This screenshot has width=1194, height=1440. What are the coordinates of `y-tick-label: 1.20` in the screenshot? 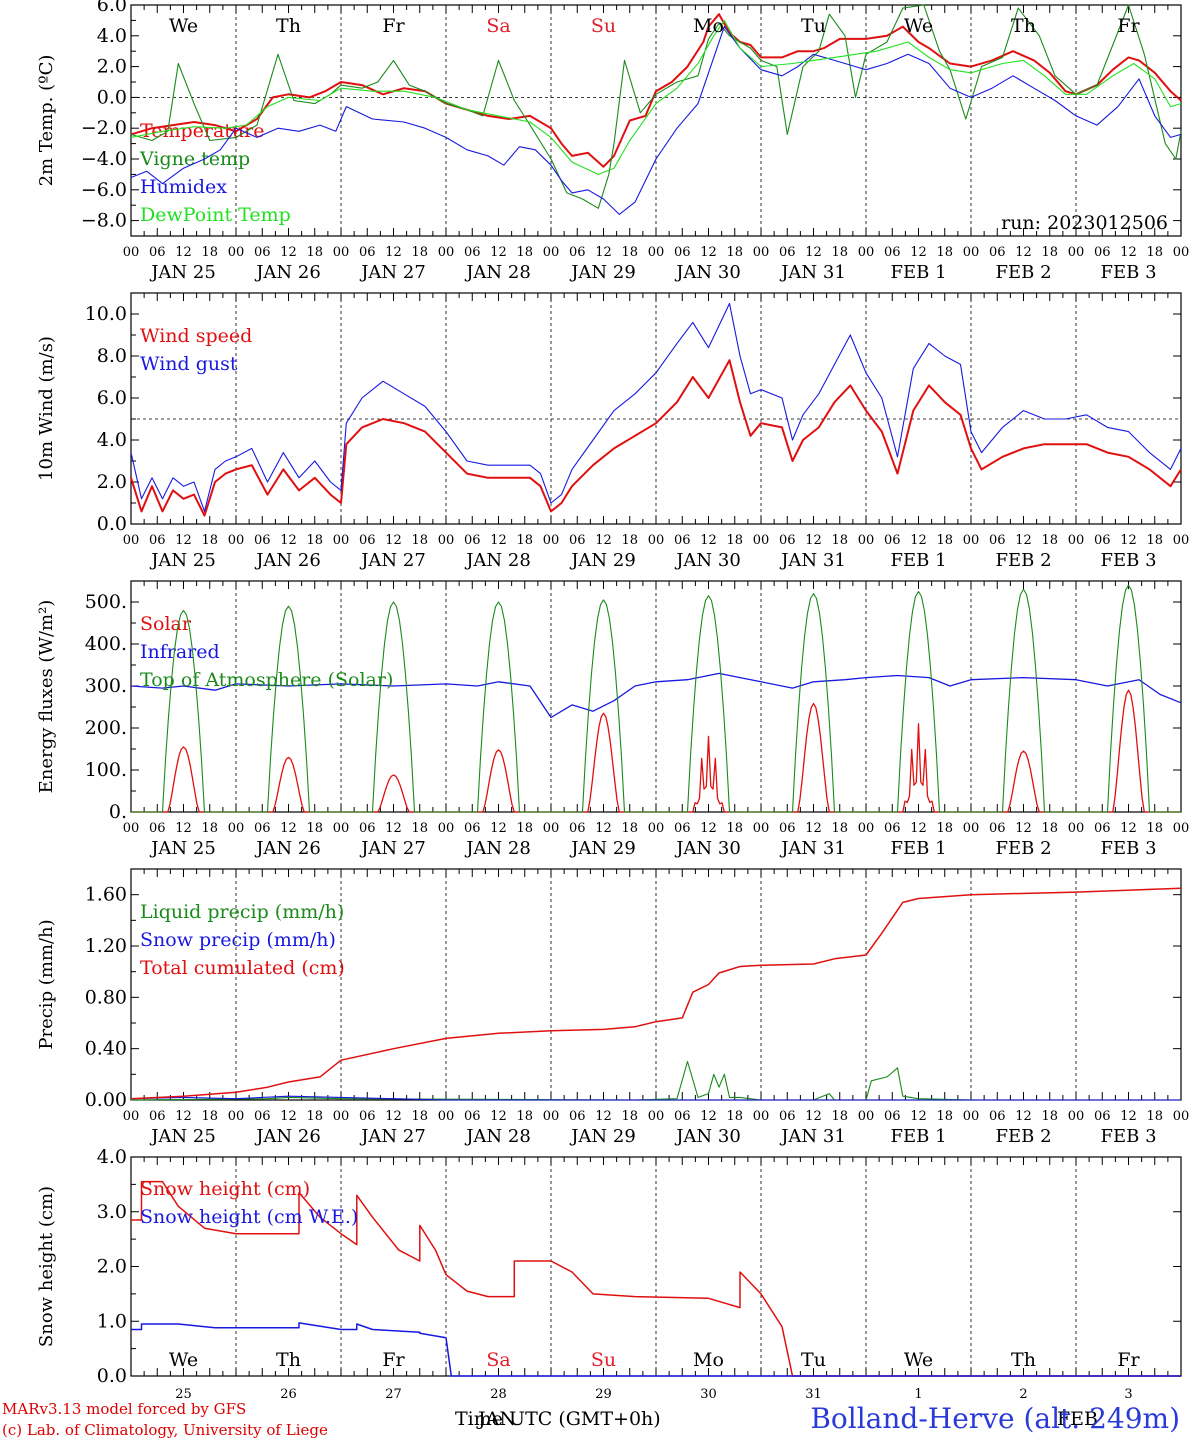 It's located at (106, 946).